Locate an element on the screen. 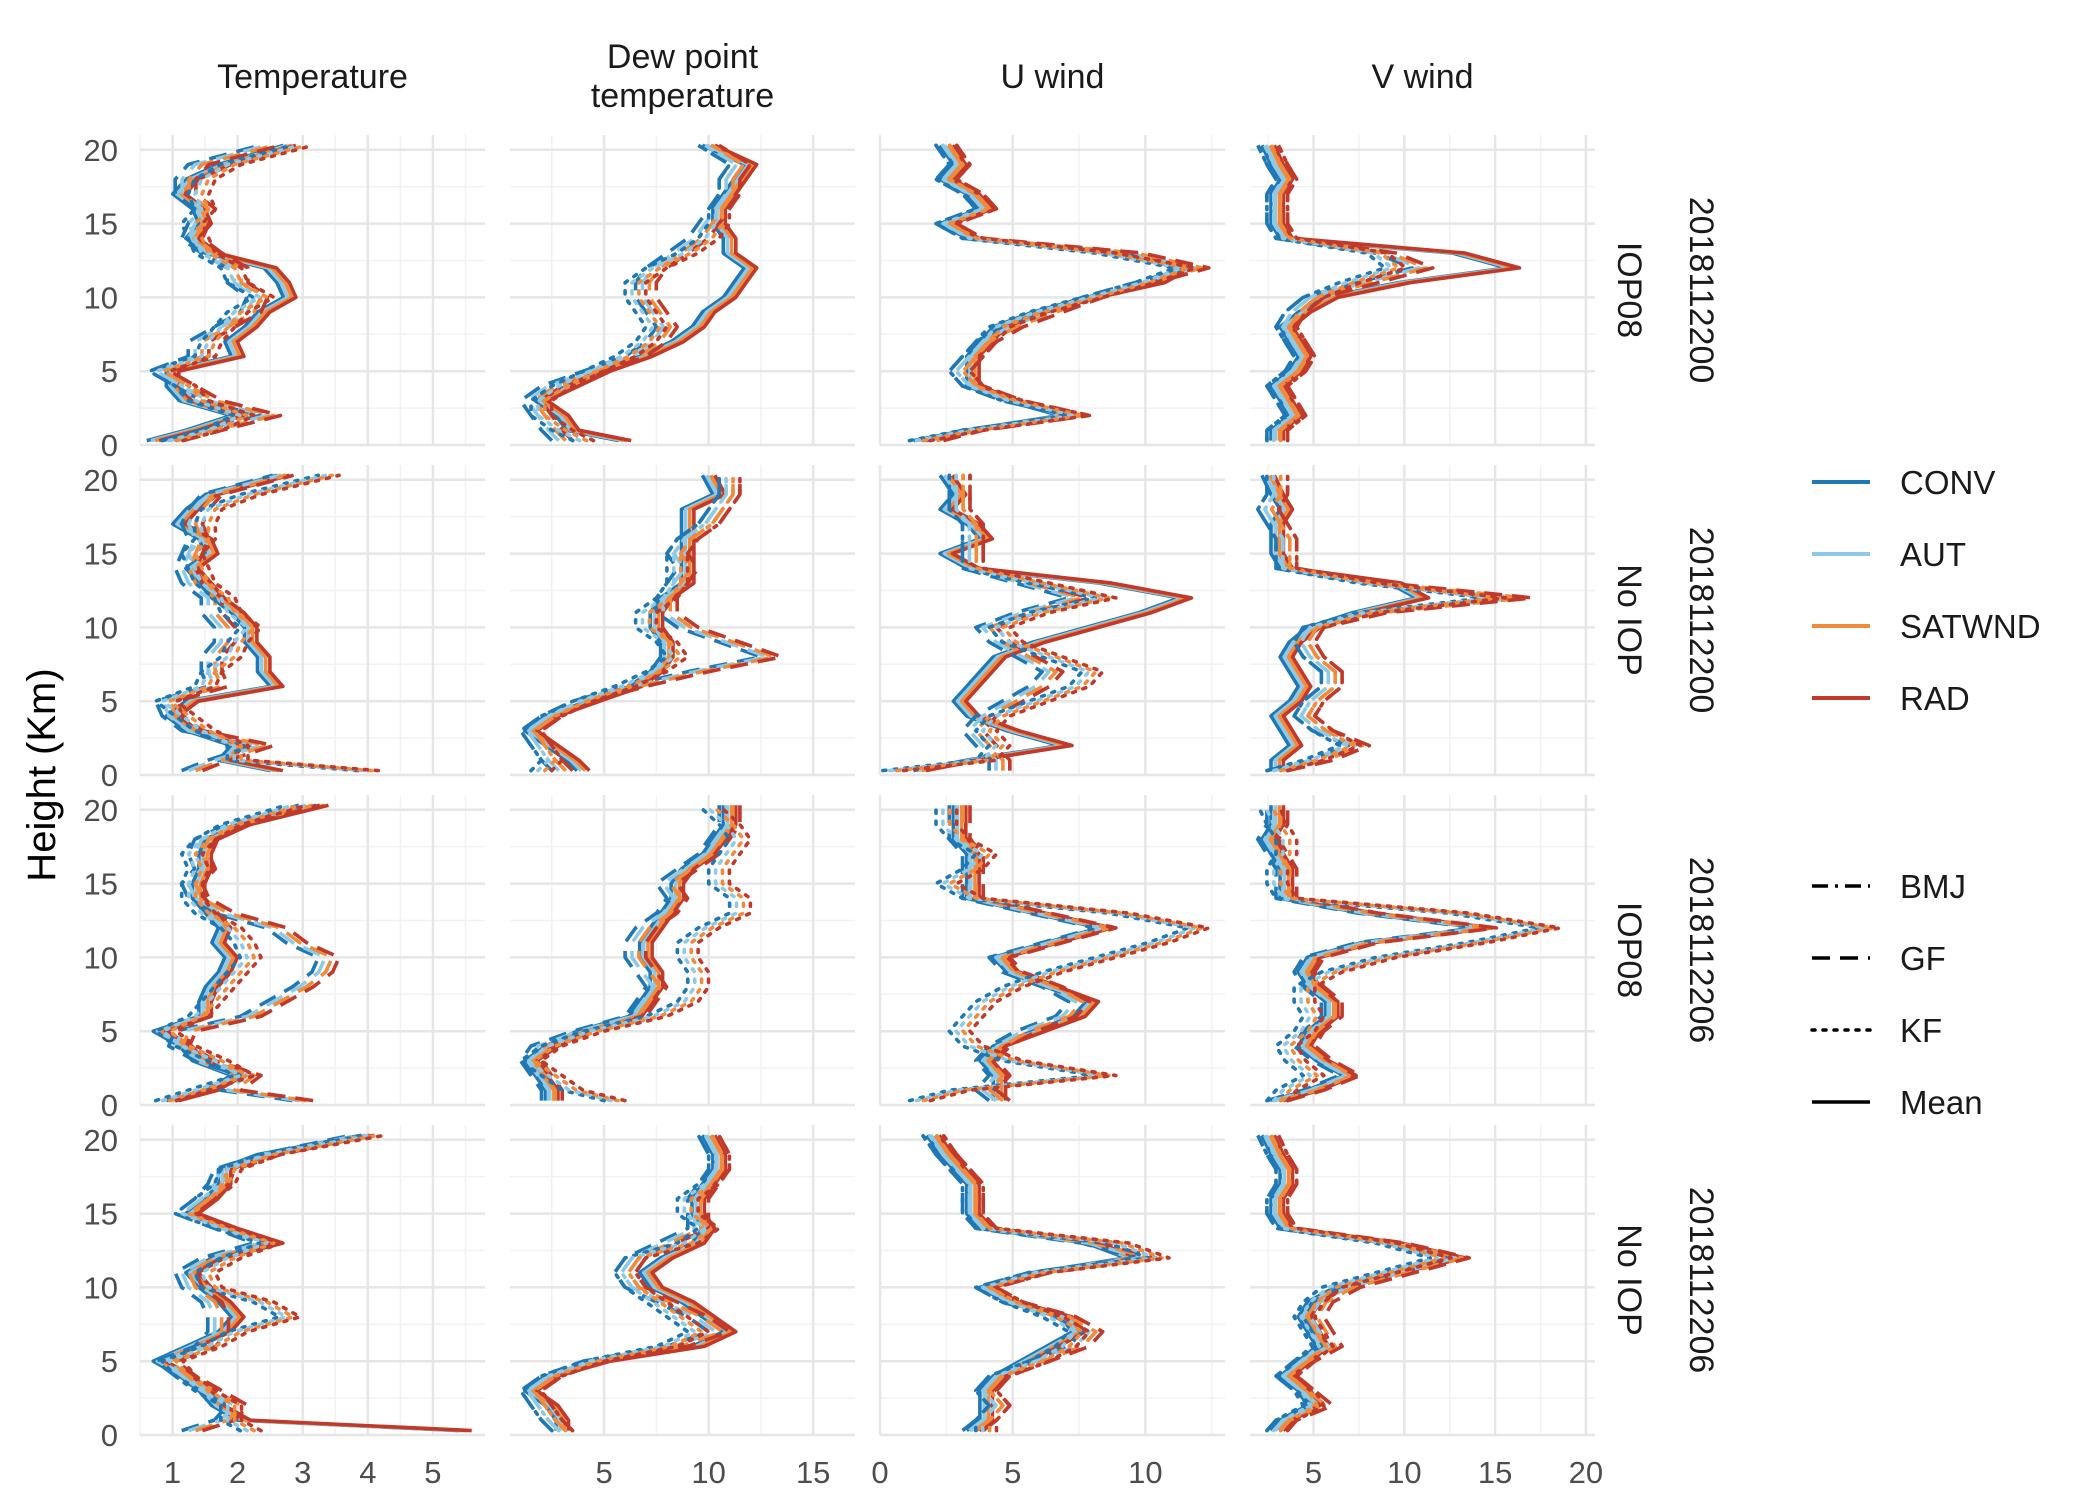 Image resolution: width=2100 pixels, height=1500 pixels. x-tick-label-vwind: 5 is located at coordinates (1313, 1472).